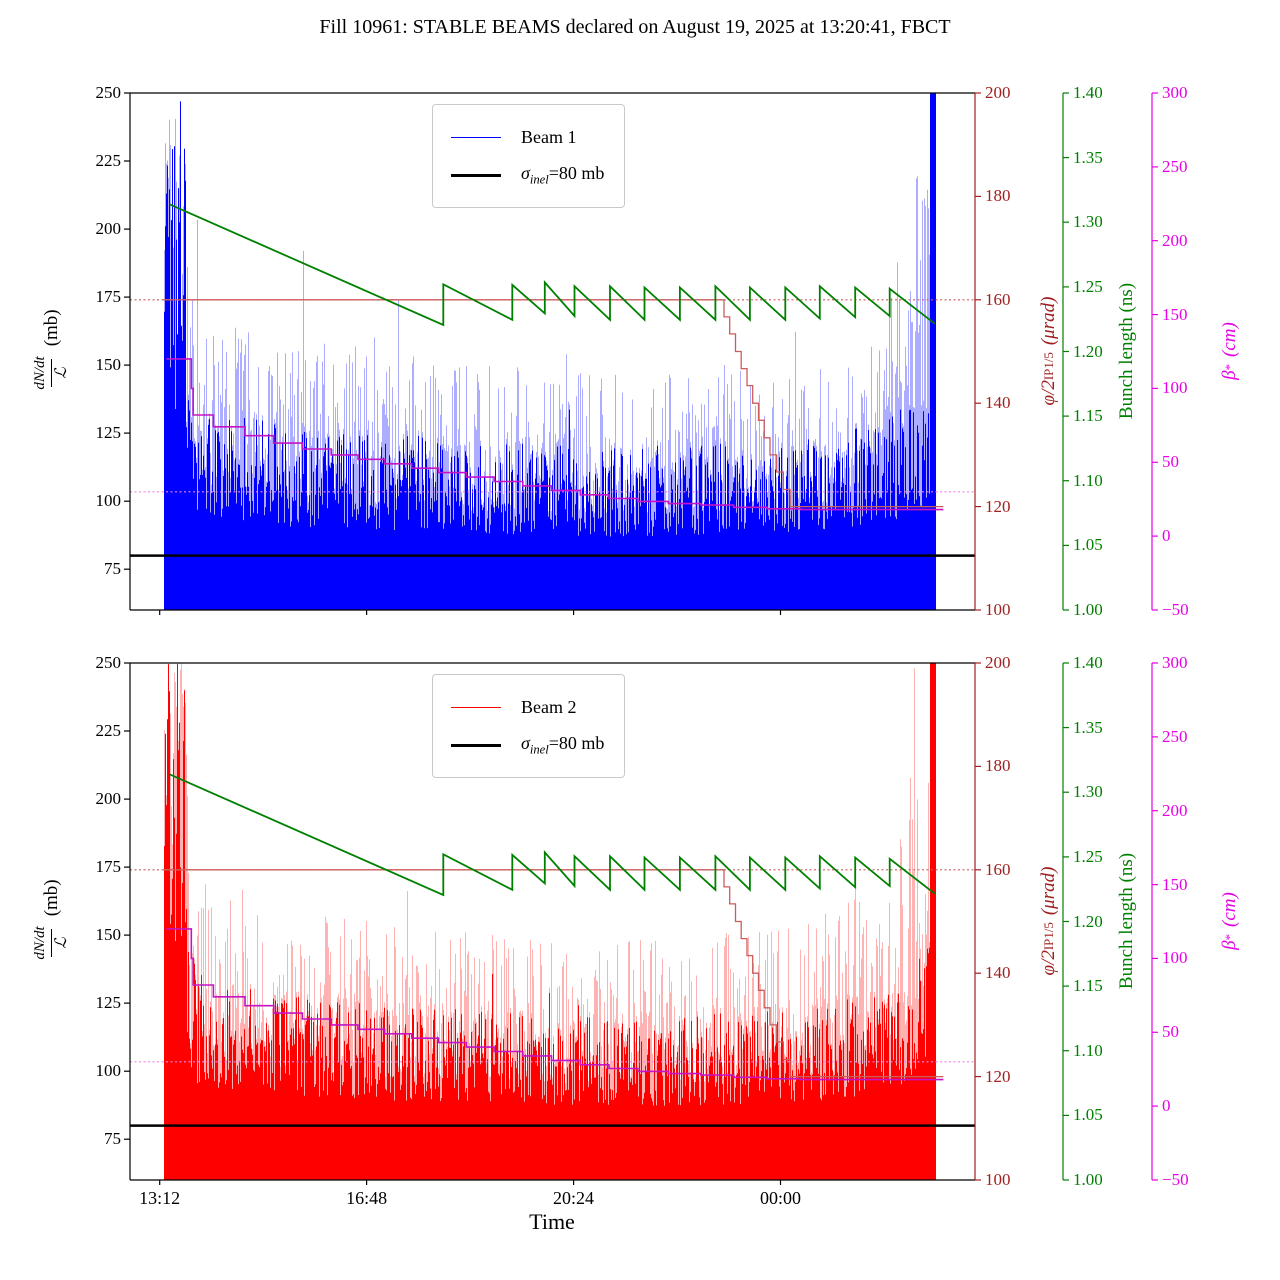 The width and height of the screenshot is (1280, 1280). Describe the element at coordinates (476, 707) in the screenshot. I see `legend-line-sample-beam2` at that location.